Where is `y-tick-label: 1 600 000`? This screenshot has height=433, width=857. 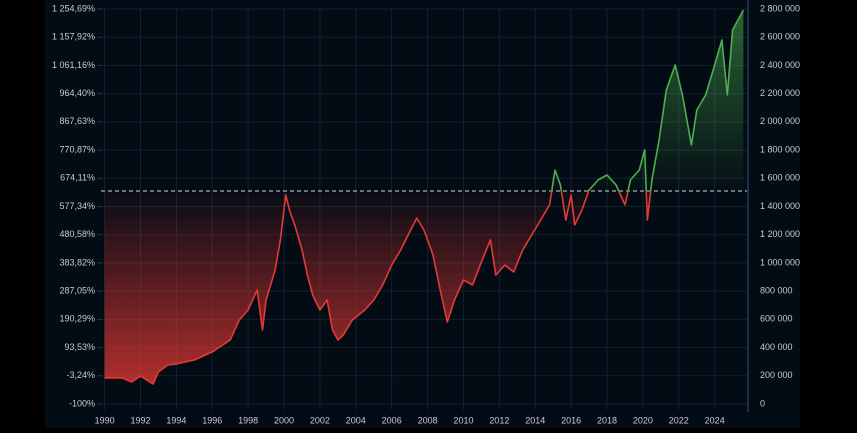
y-tick-label: 1 600 000 is located at coordinates (780, 178).